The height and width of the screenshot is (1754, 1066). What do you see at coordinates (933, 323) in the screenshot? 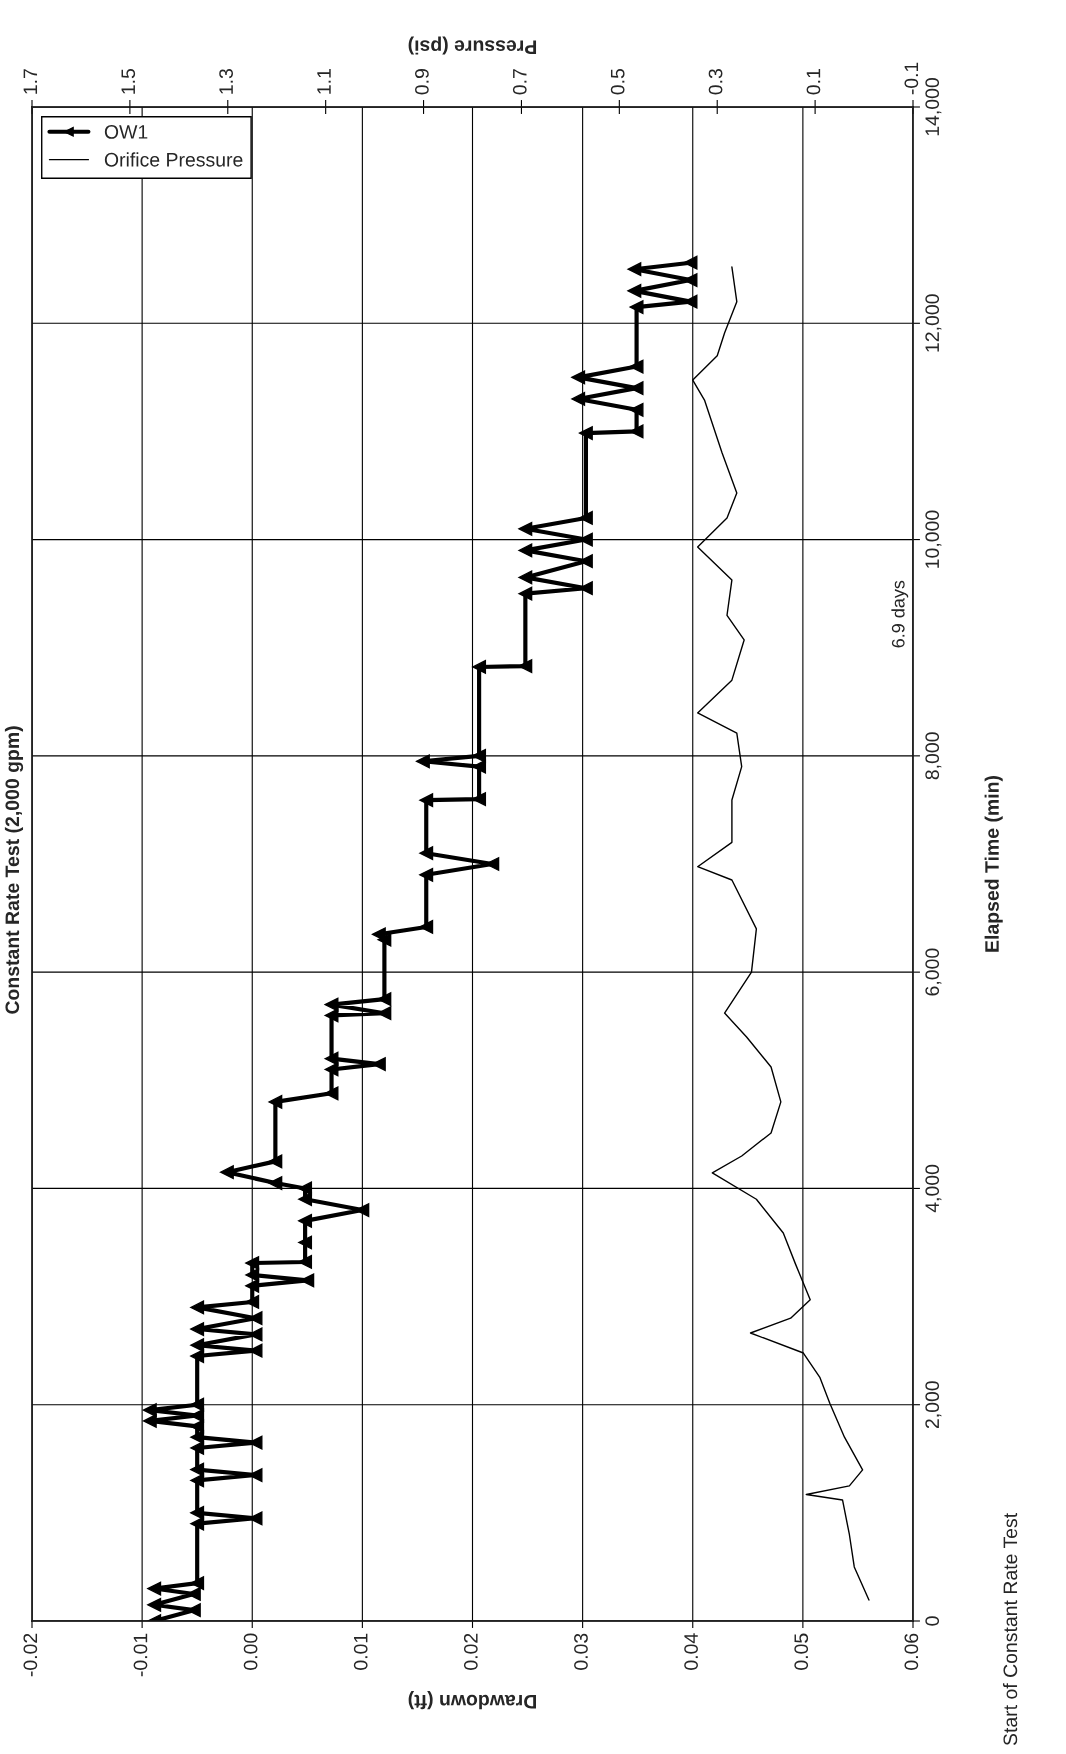
I see `y-tick-label: 12,000` at bounding box center [933, 323].